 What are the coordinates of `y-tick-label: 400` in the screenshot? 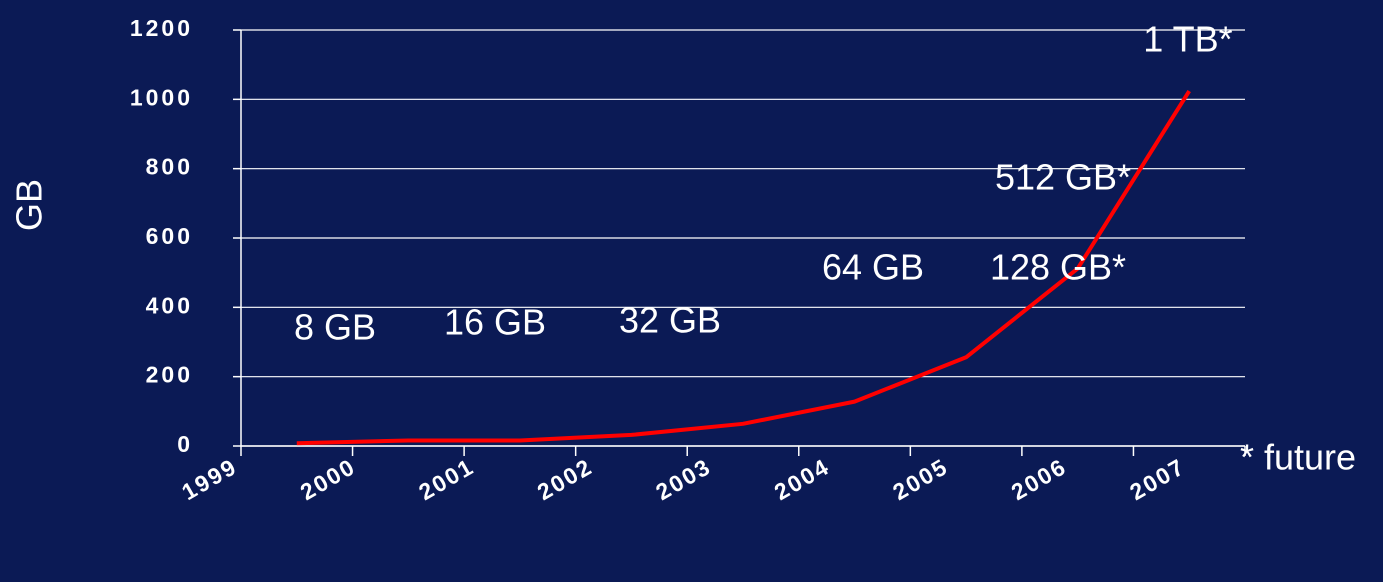 It's located at (169, 305).